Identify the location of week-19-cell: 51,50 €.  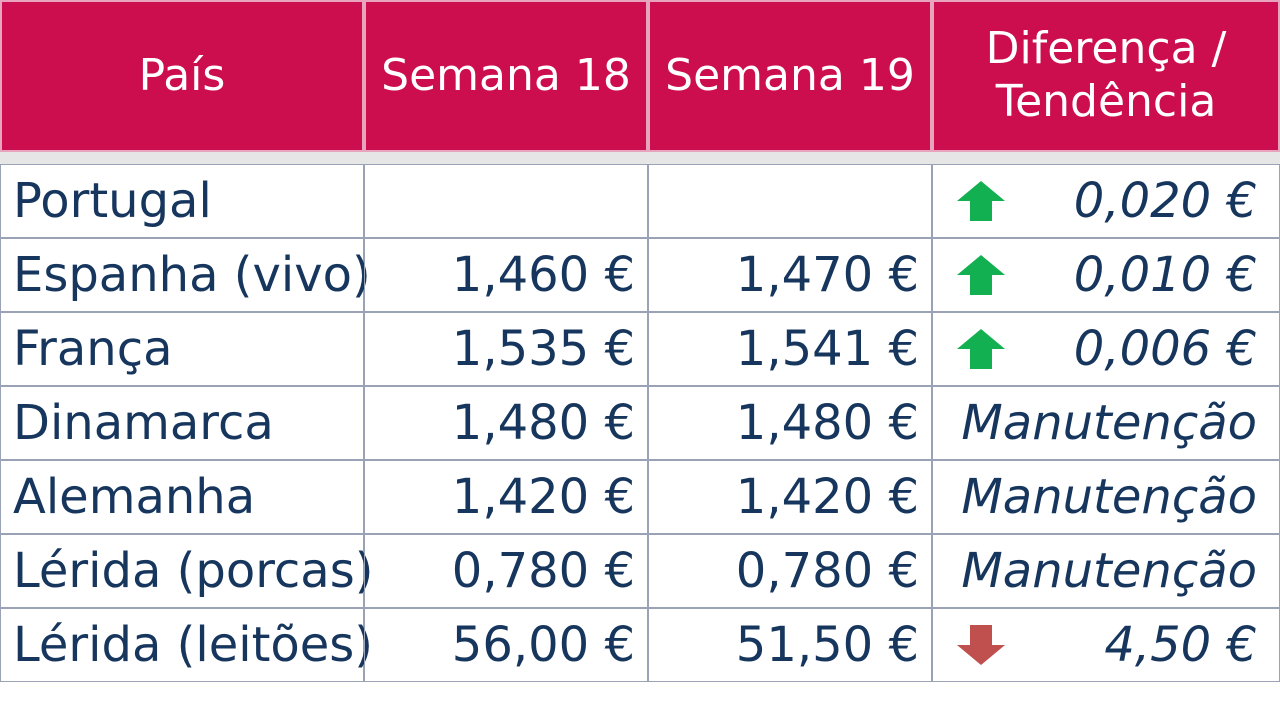
(790, 645).